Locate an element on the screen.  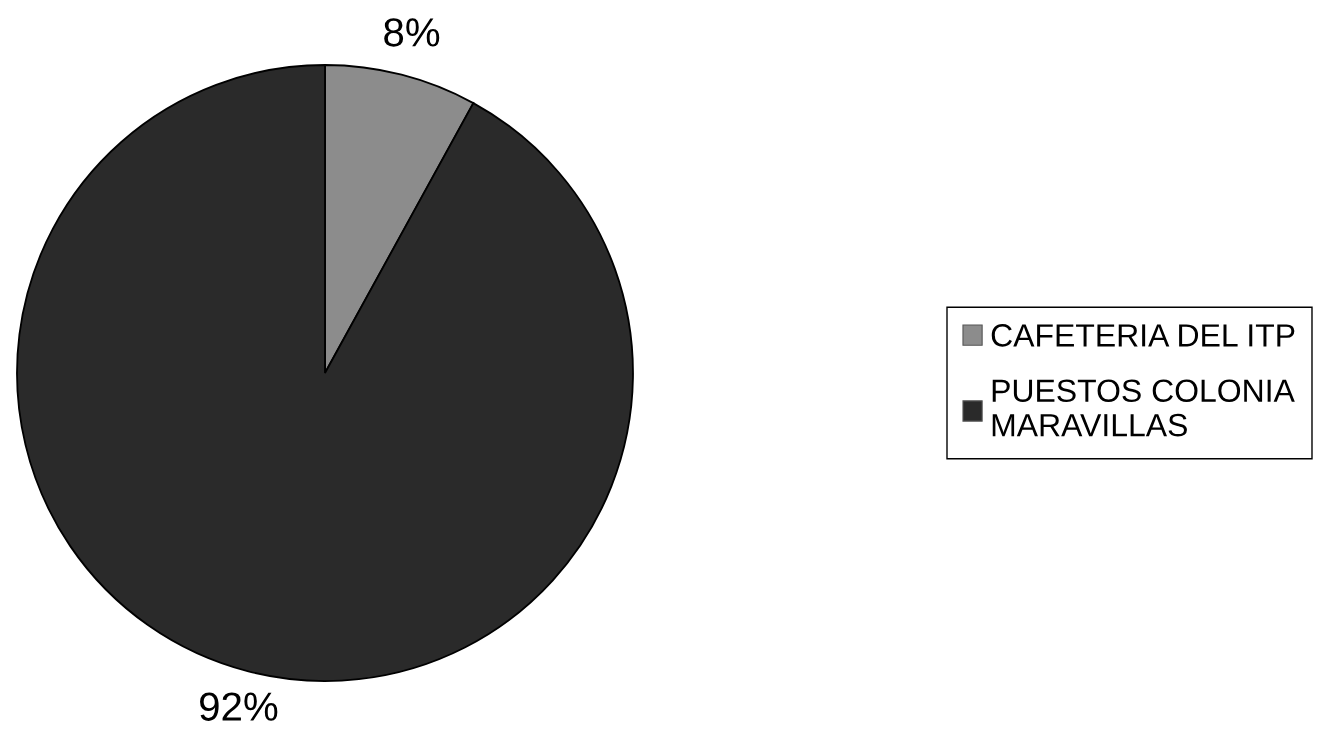
legend-label: CAFETERIA DEL ITP is located at coordinates (1143, 335).